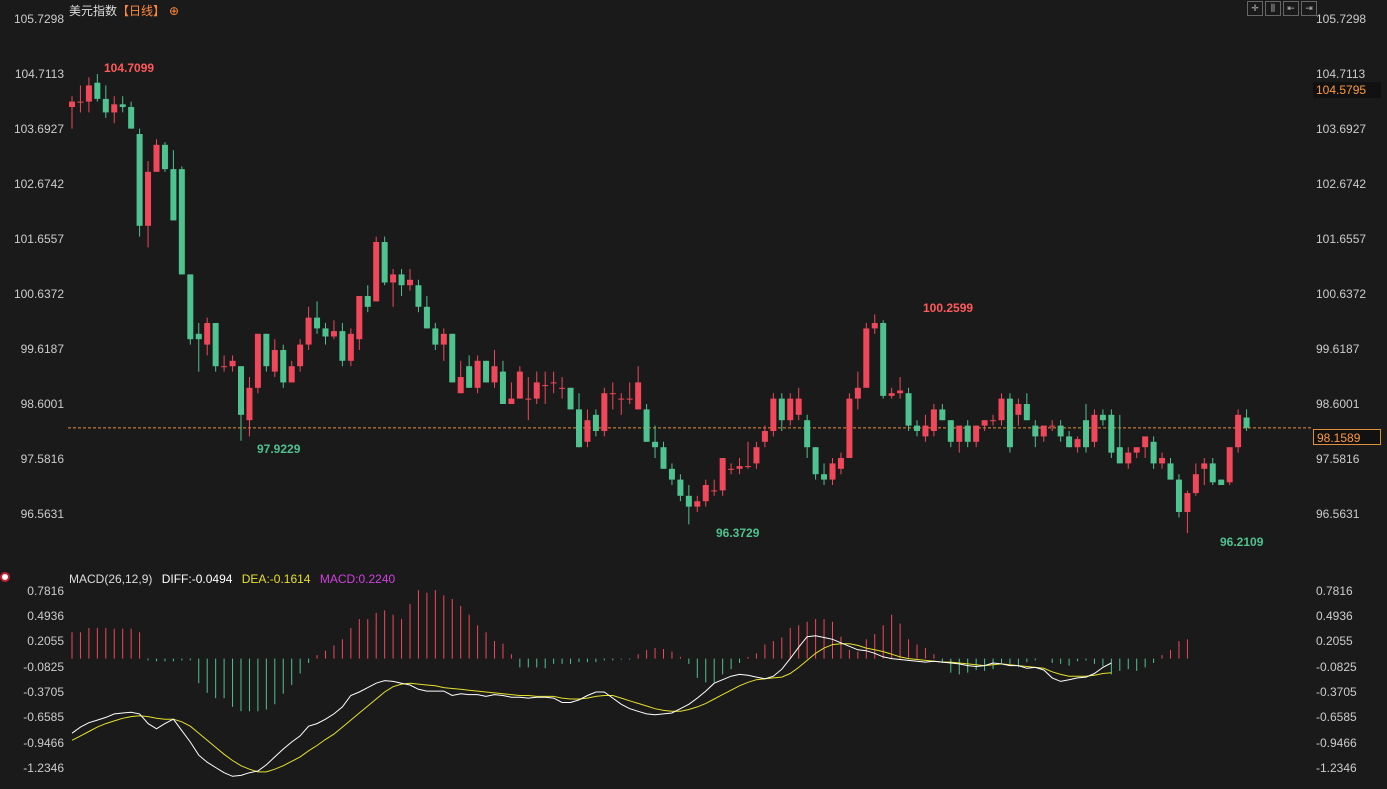 The height and width of the screenshot is (789, 1387). What do you see at coordinates (279, 449) in the screenshot?
I see `min-price-label: 97.9229` at bounding box center [279, 449].